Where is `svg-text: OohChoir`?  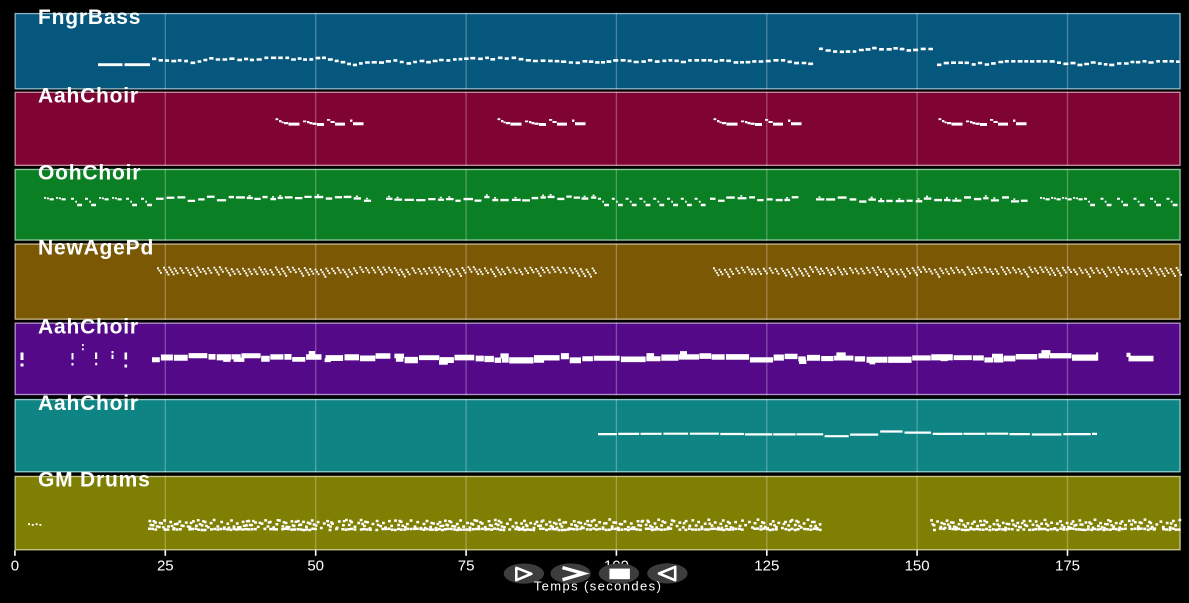 svg-text: OohChoir is located at coordinates (89, 173).